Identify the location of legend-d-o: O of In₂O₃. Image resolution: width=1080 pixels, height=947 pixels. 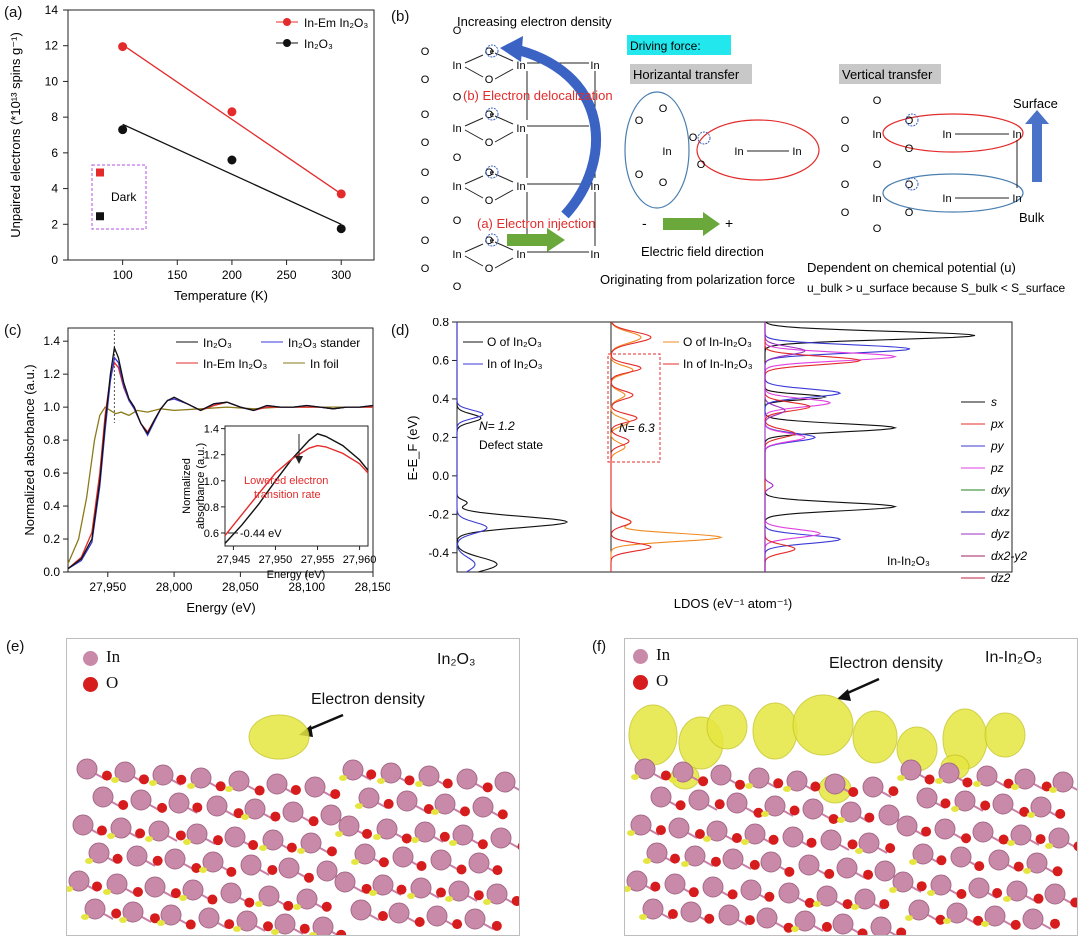
(514, 342).